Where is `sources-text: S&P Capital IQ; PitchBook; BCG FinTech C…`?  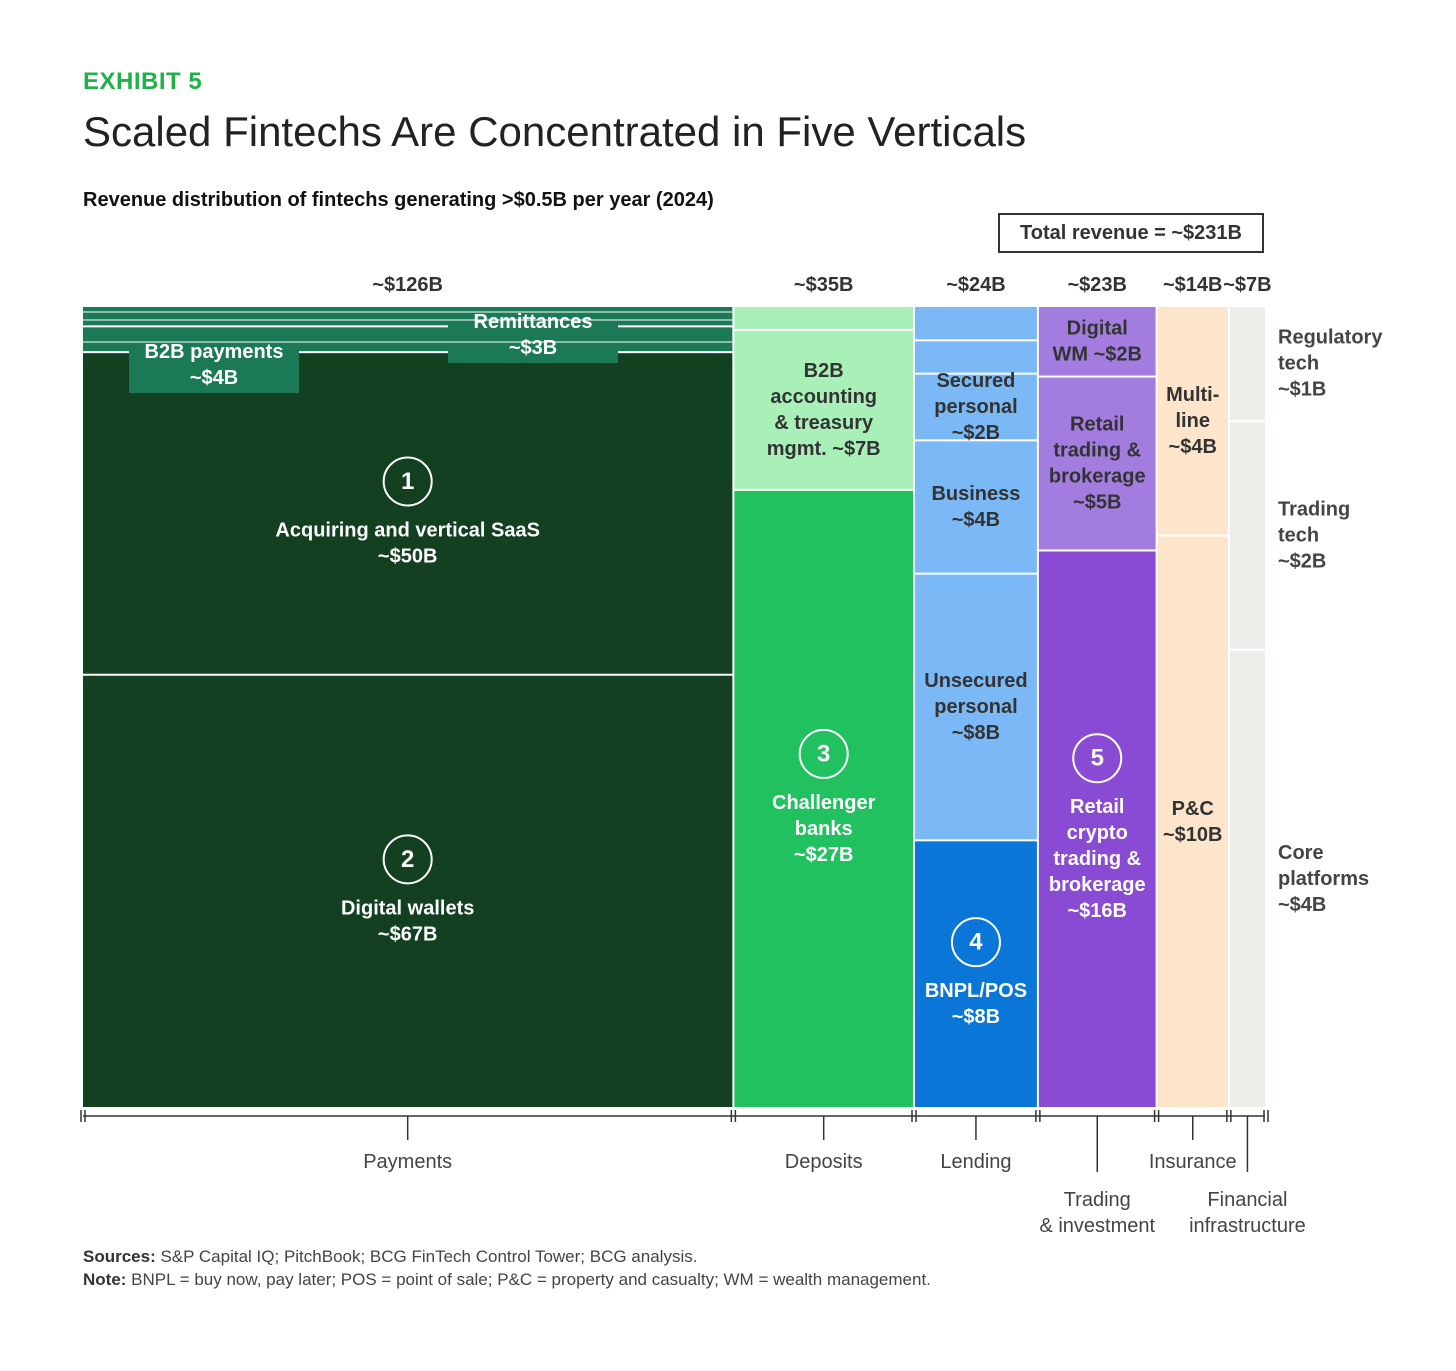
sources-text: S&P Capital IQ; PitchBook; BCG FinTech C… is located at coordinates (426, 1256).